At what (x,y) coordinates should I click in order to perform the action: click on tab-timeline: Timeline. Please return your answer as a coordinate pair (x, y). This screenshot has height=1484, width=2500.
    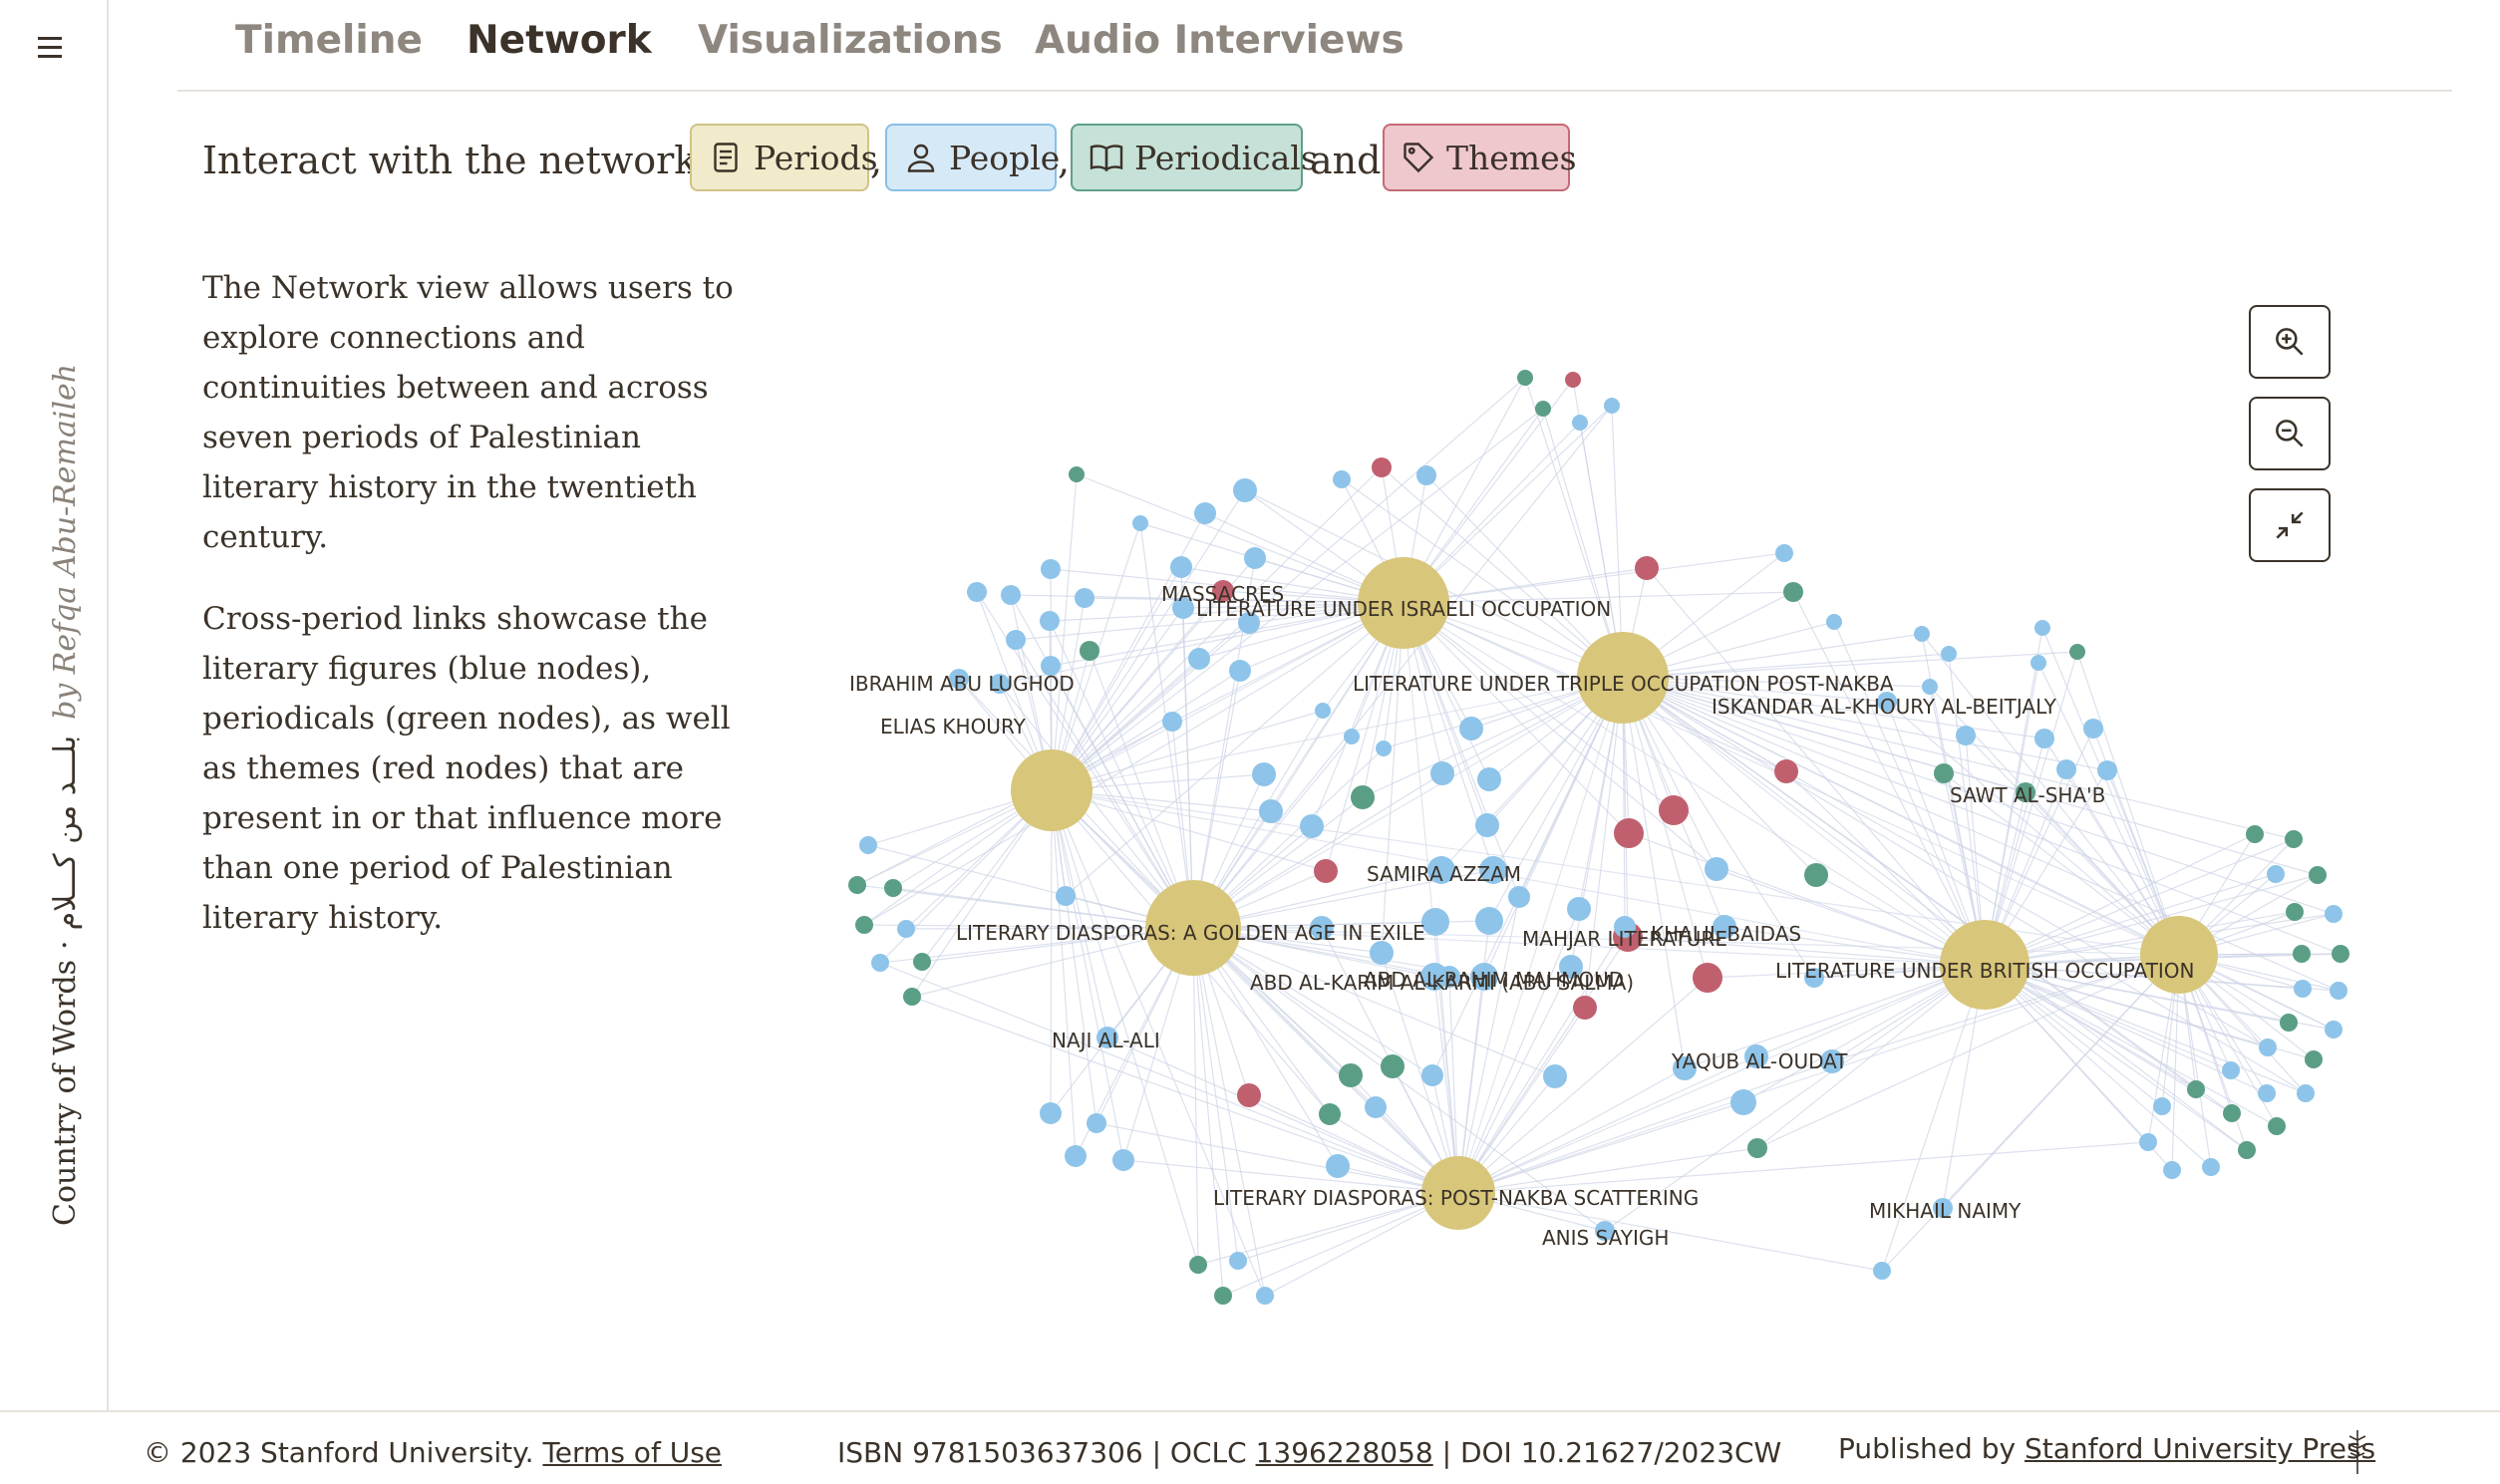
    Looking at the image, I should click on (330, 40).